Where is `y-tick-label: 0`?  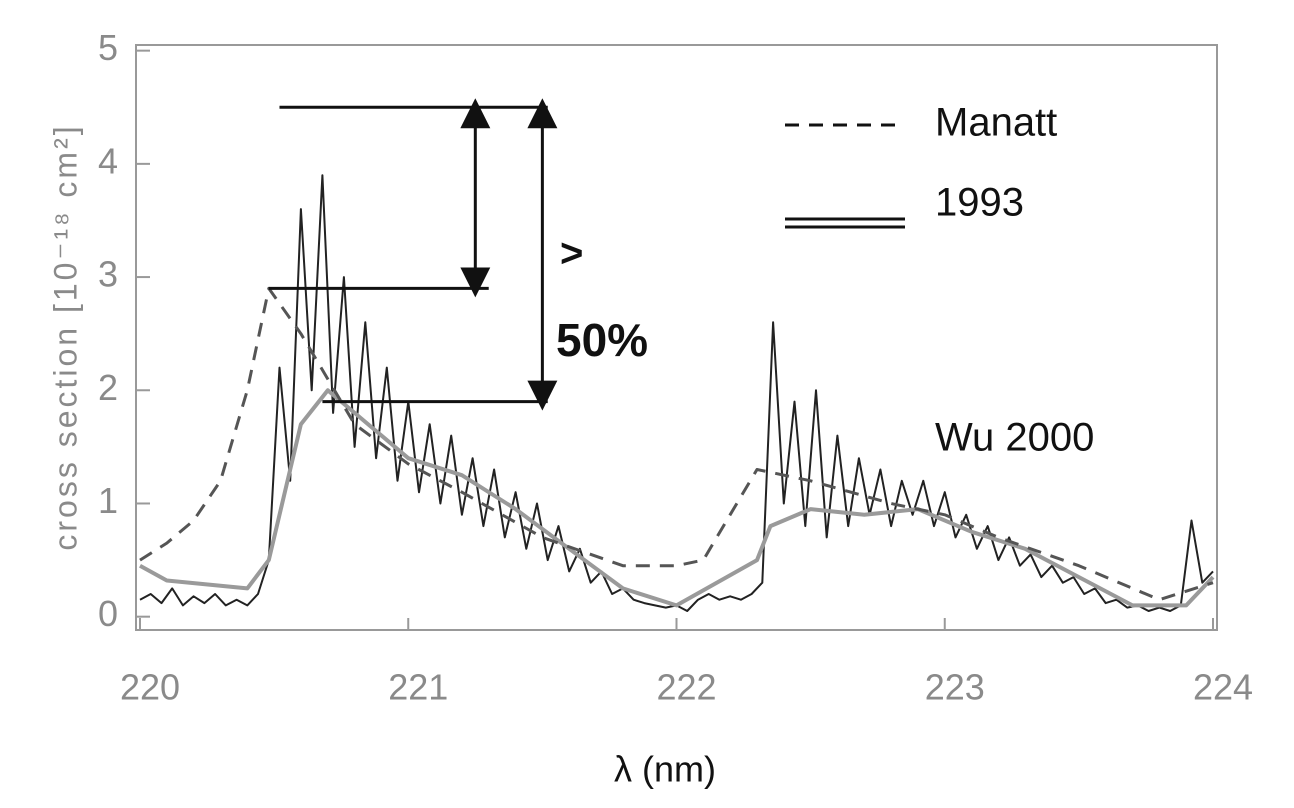
y-tick-label: 0 is located at coordinates (108, 613).